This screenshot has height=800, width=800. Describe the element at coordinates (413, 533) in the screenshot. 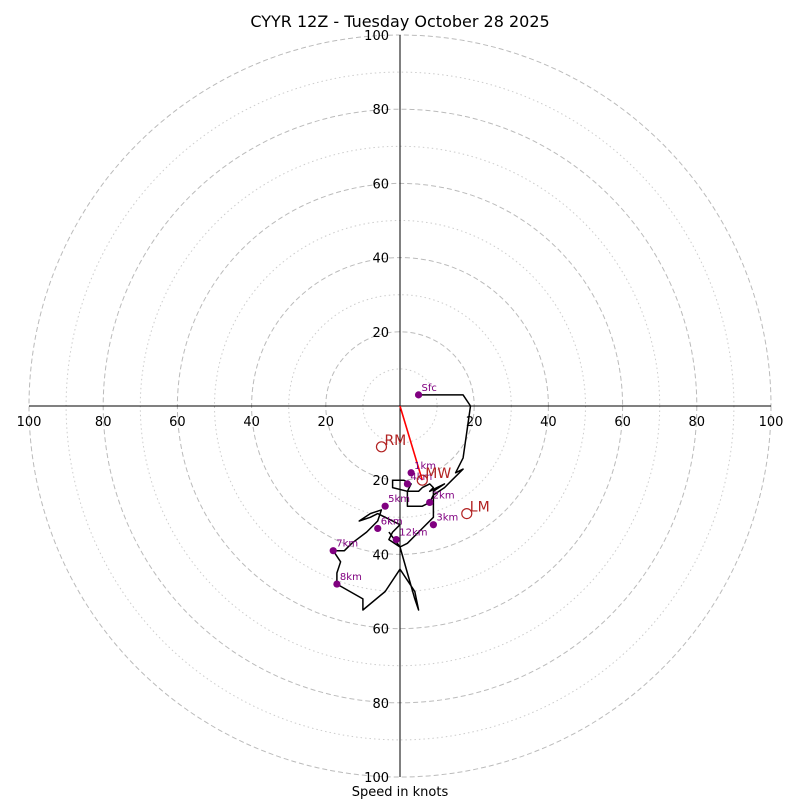

I see `level-label-12km: 12km` at that location.